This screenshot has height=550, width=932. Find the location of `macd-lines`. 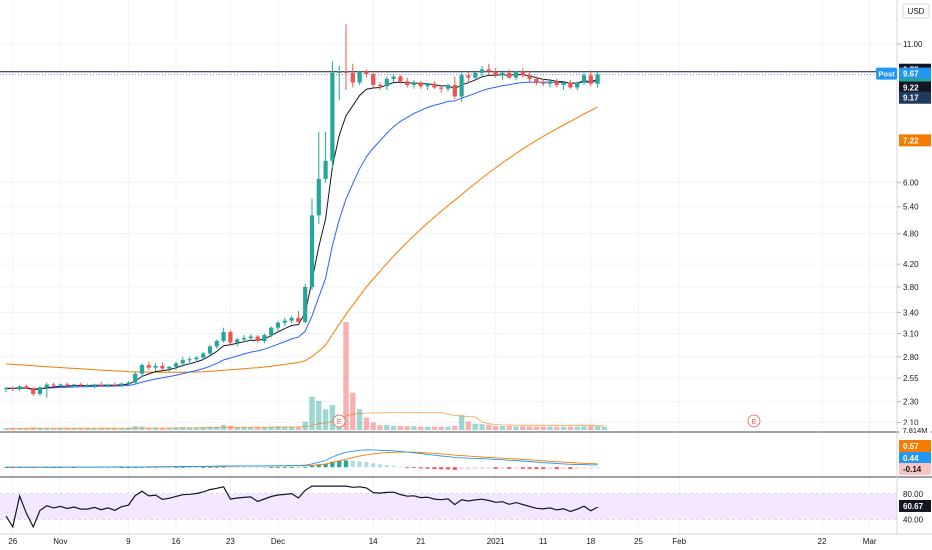

macd-lines is located at coordinates (302, 458).